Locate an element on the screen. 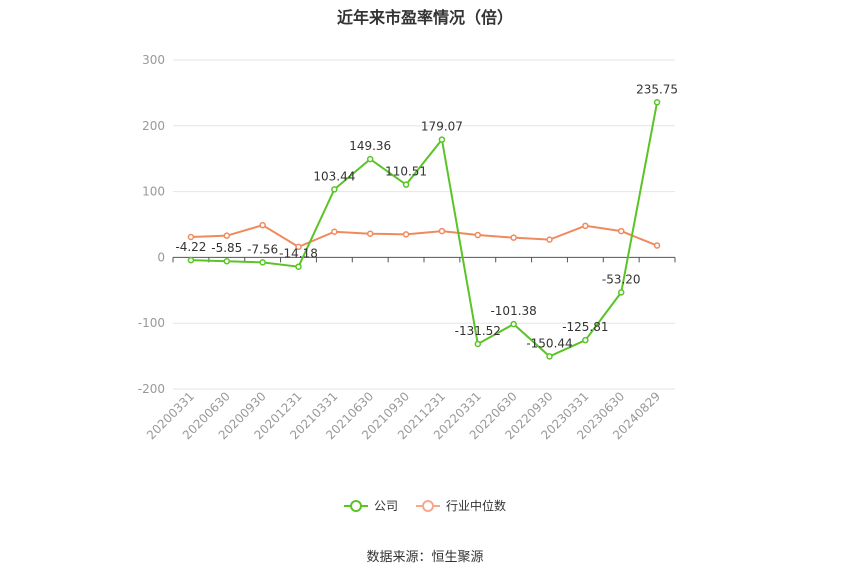 Image resolution: width=850 pixels, height=575 pixels. company-data-label: 149.36 is located at coordinates (370, 146).